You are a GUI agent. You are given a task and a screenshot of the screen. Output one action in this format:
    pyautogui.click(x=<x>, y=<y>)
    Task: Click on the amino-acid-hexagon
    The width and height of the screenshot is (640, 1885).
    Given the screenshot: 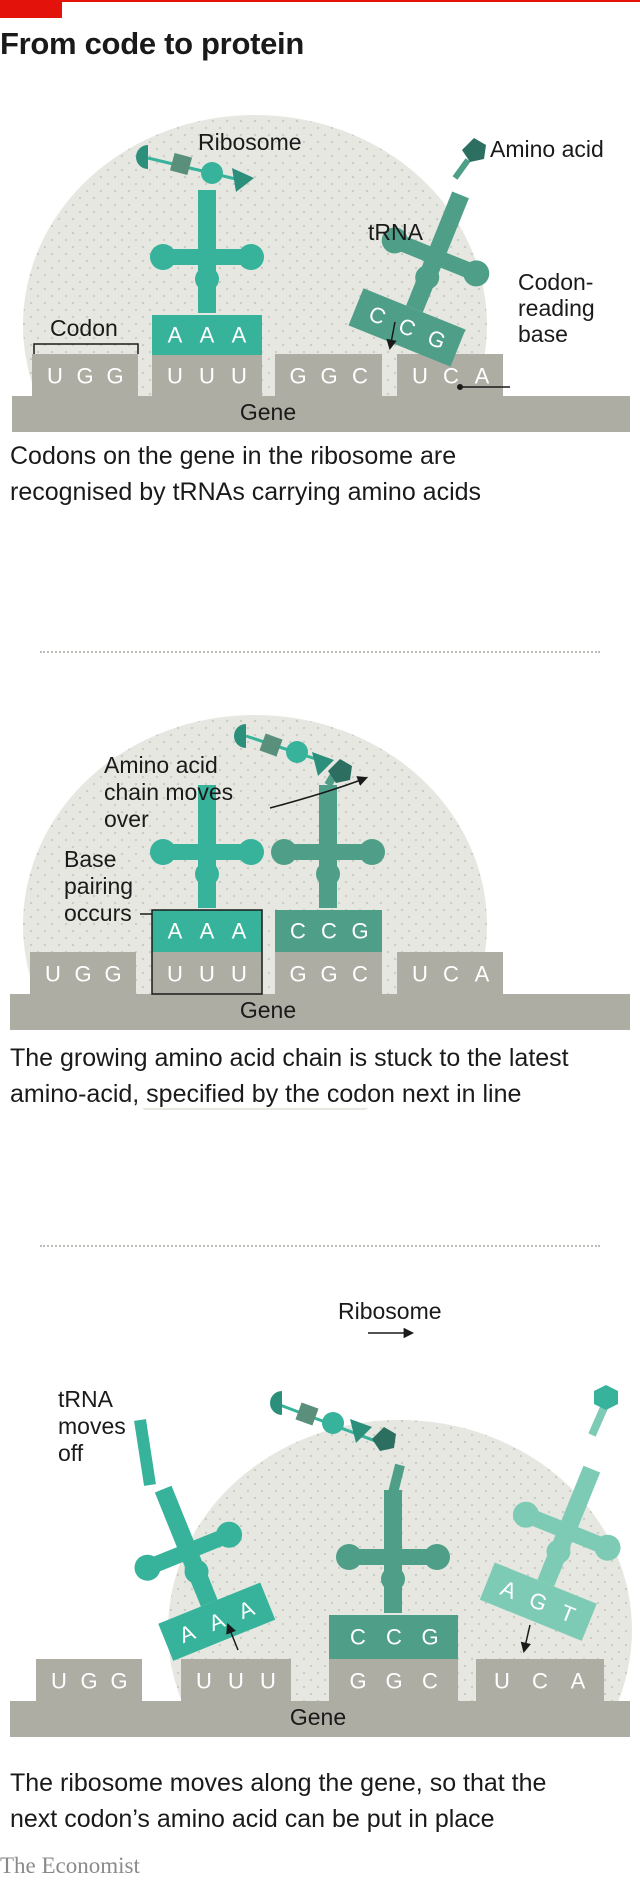 What is the action you would take?
    pyautogui.click(x=606, y=1397)
    